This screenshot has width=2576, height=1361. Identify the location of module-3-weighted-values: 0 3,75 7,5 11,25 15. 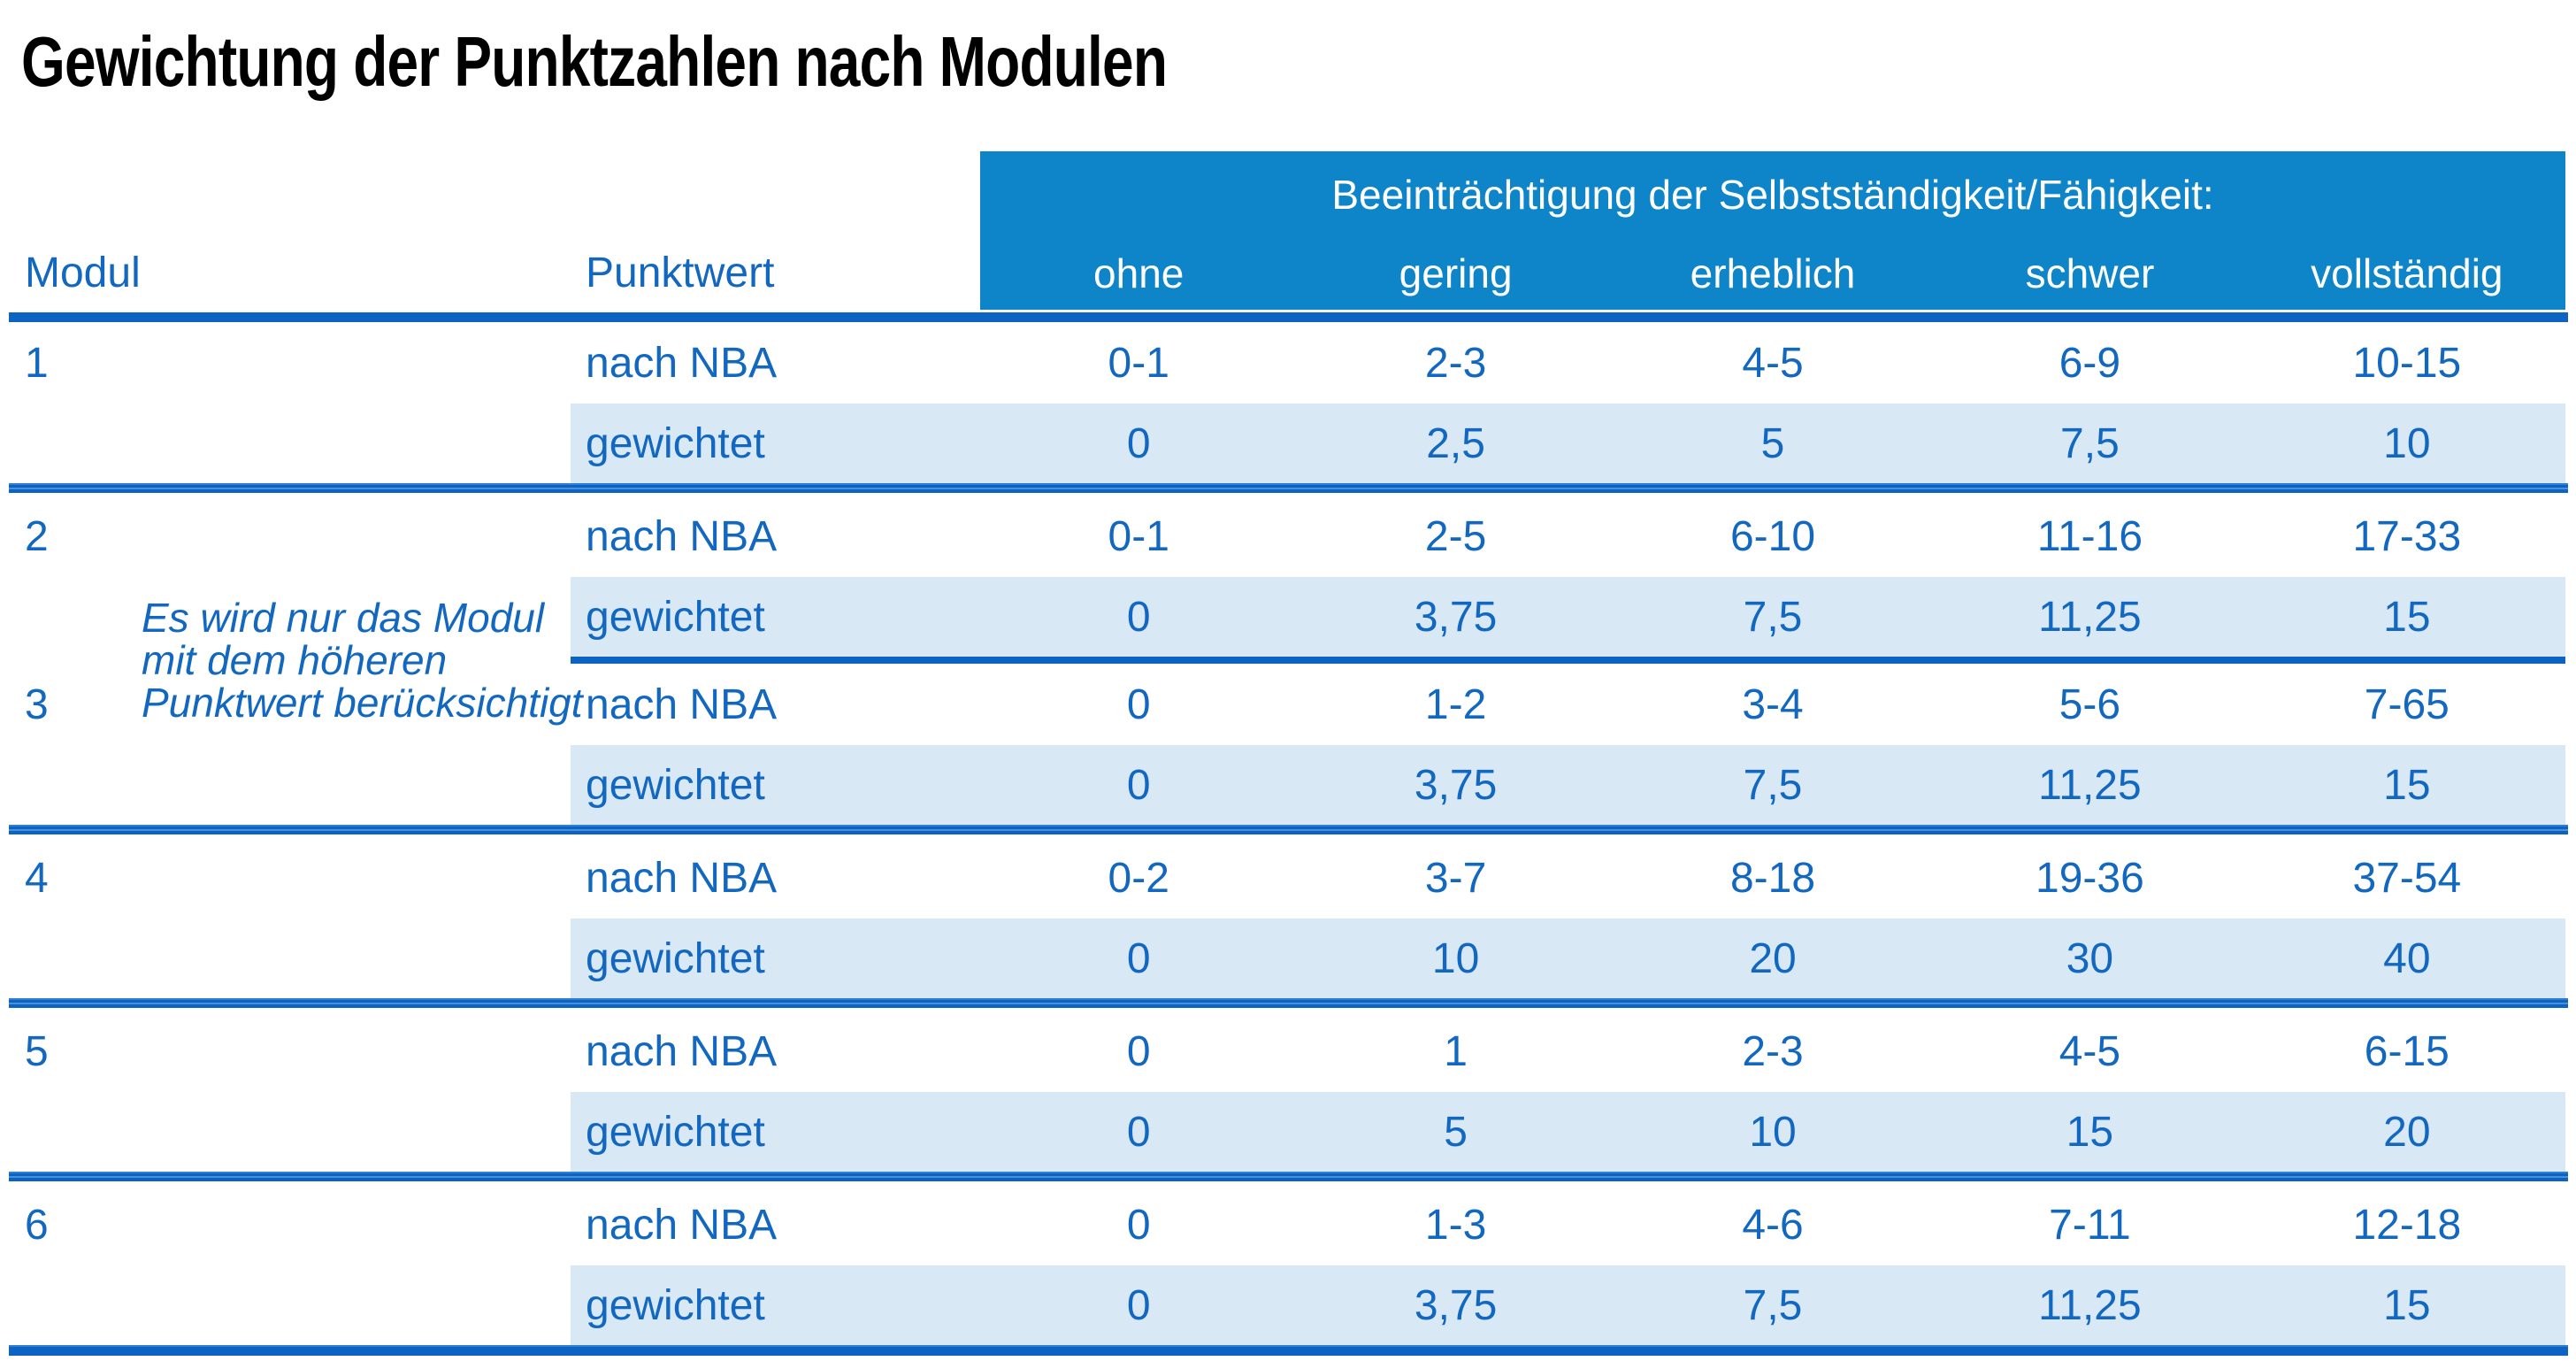
(1772, 785).